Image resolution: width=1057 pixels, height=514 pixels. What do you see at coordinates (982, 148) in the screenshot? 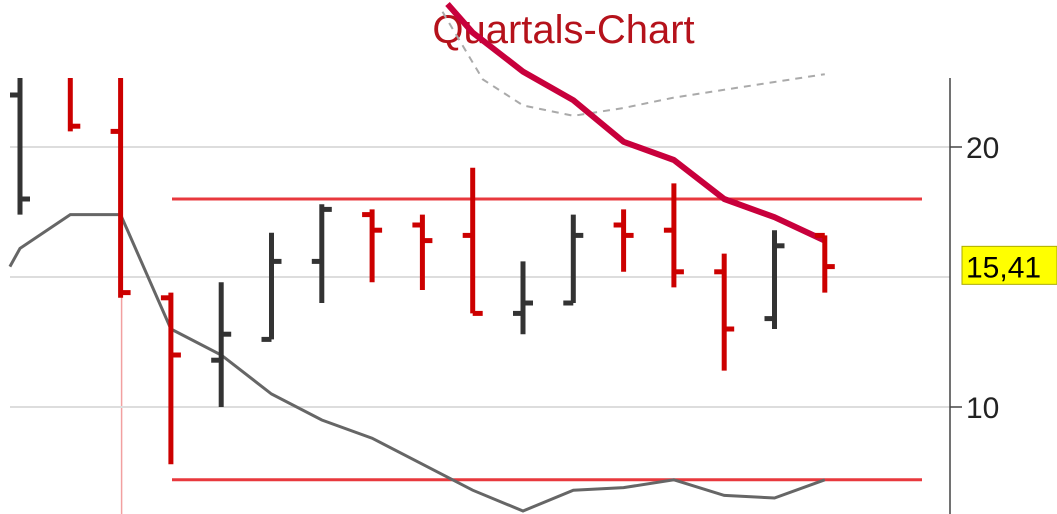
I see `y-tick-label-20: 20` at bounding box center [982, 148].